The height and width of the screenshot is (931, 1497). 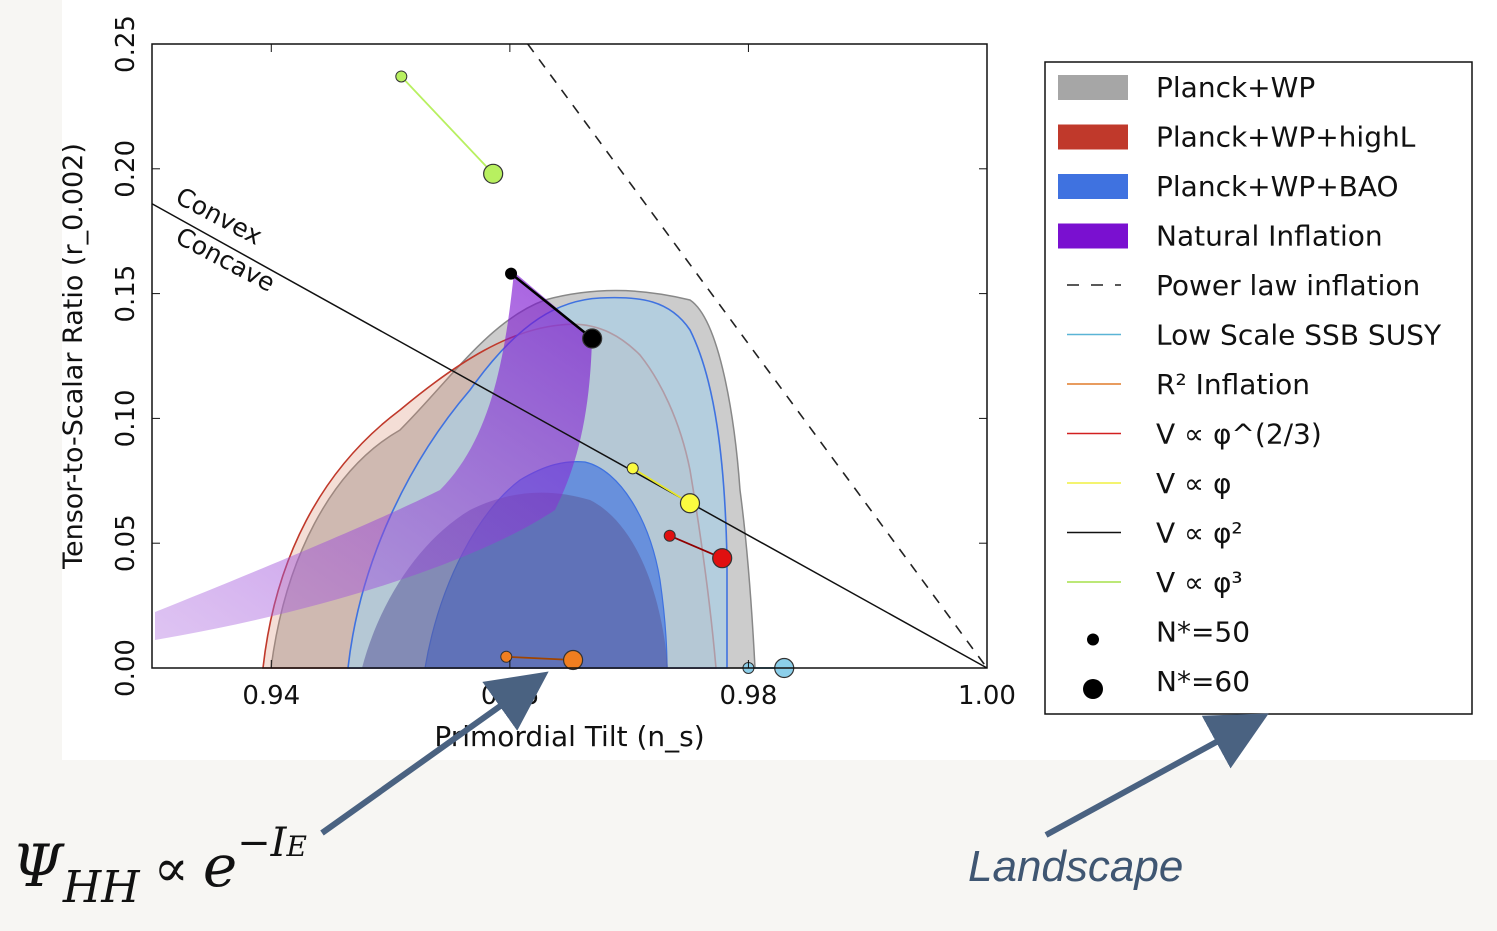 What do you see at coordinates (126, 44) in the screenshot?
I see `y-tick-label: 0.25` at bounding box center [126, 44].